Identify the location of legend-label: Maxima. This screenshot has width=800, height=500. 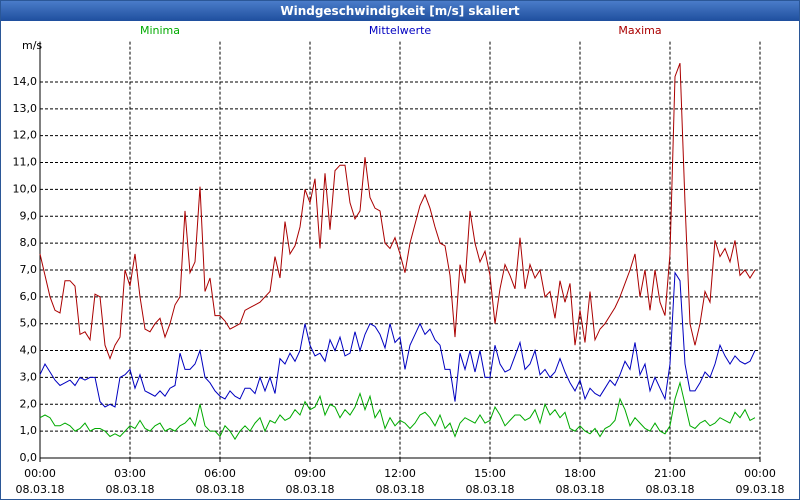
(639, 30).